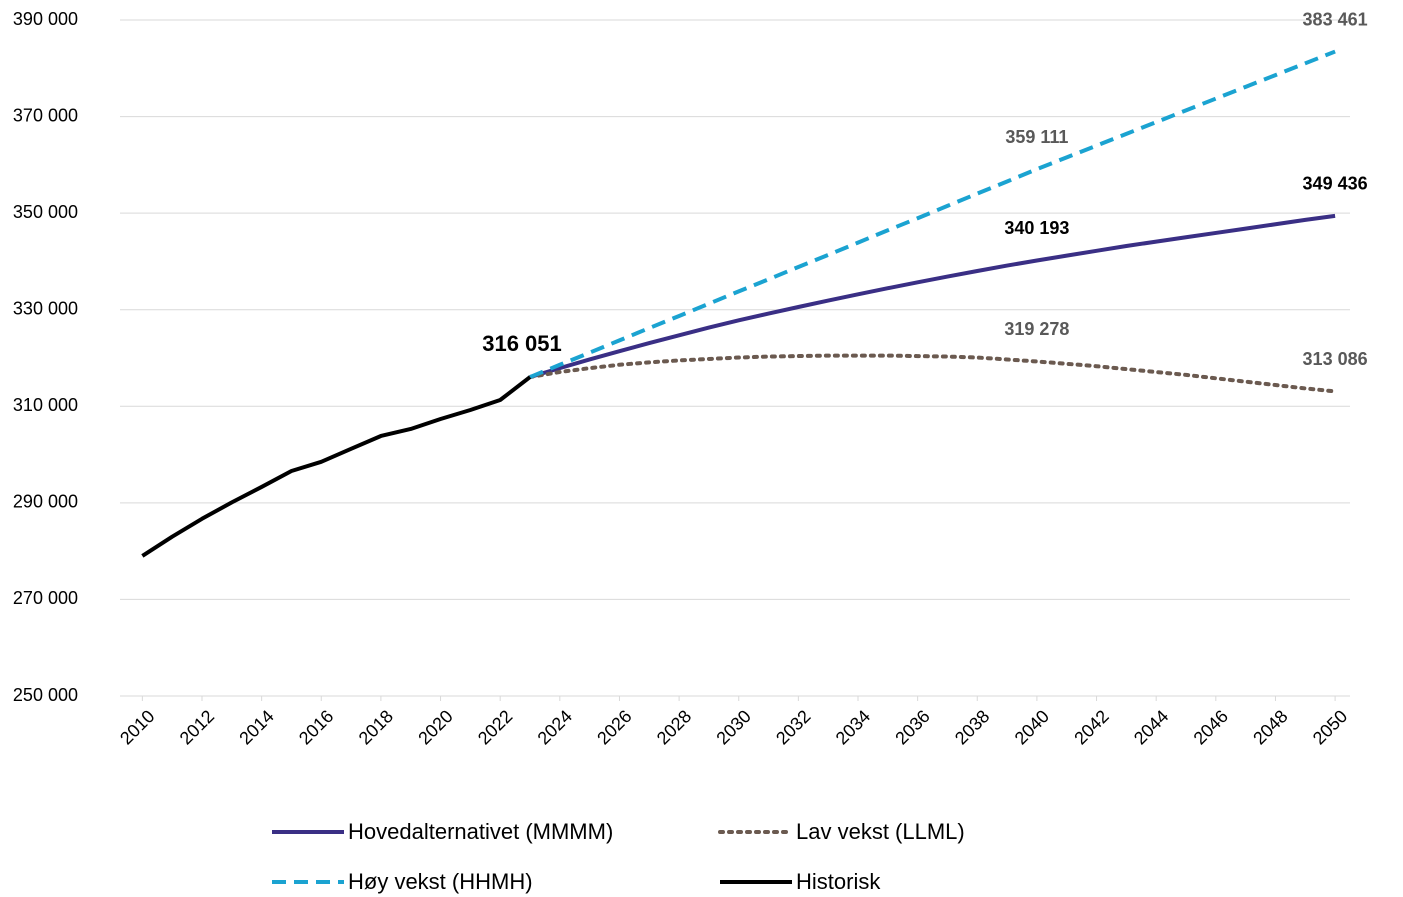  I want to click on x-tick-label: 2034, so click(853, 727).